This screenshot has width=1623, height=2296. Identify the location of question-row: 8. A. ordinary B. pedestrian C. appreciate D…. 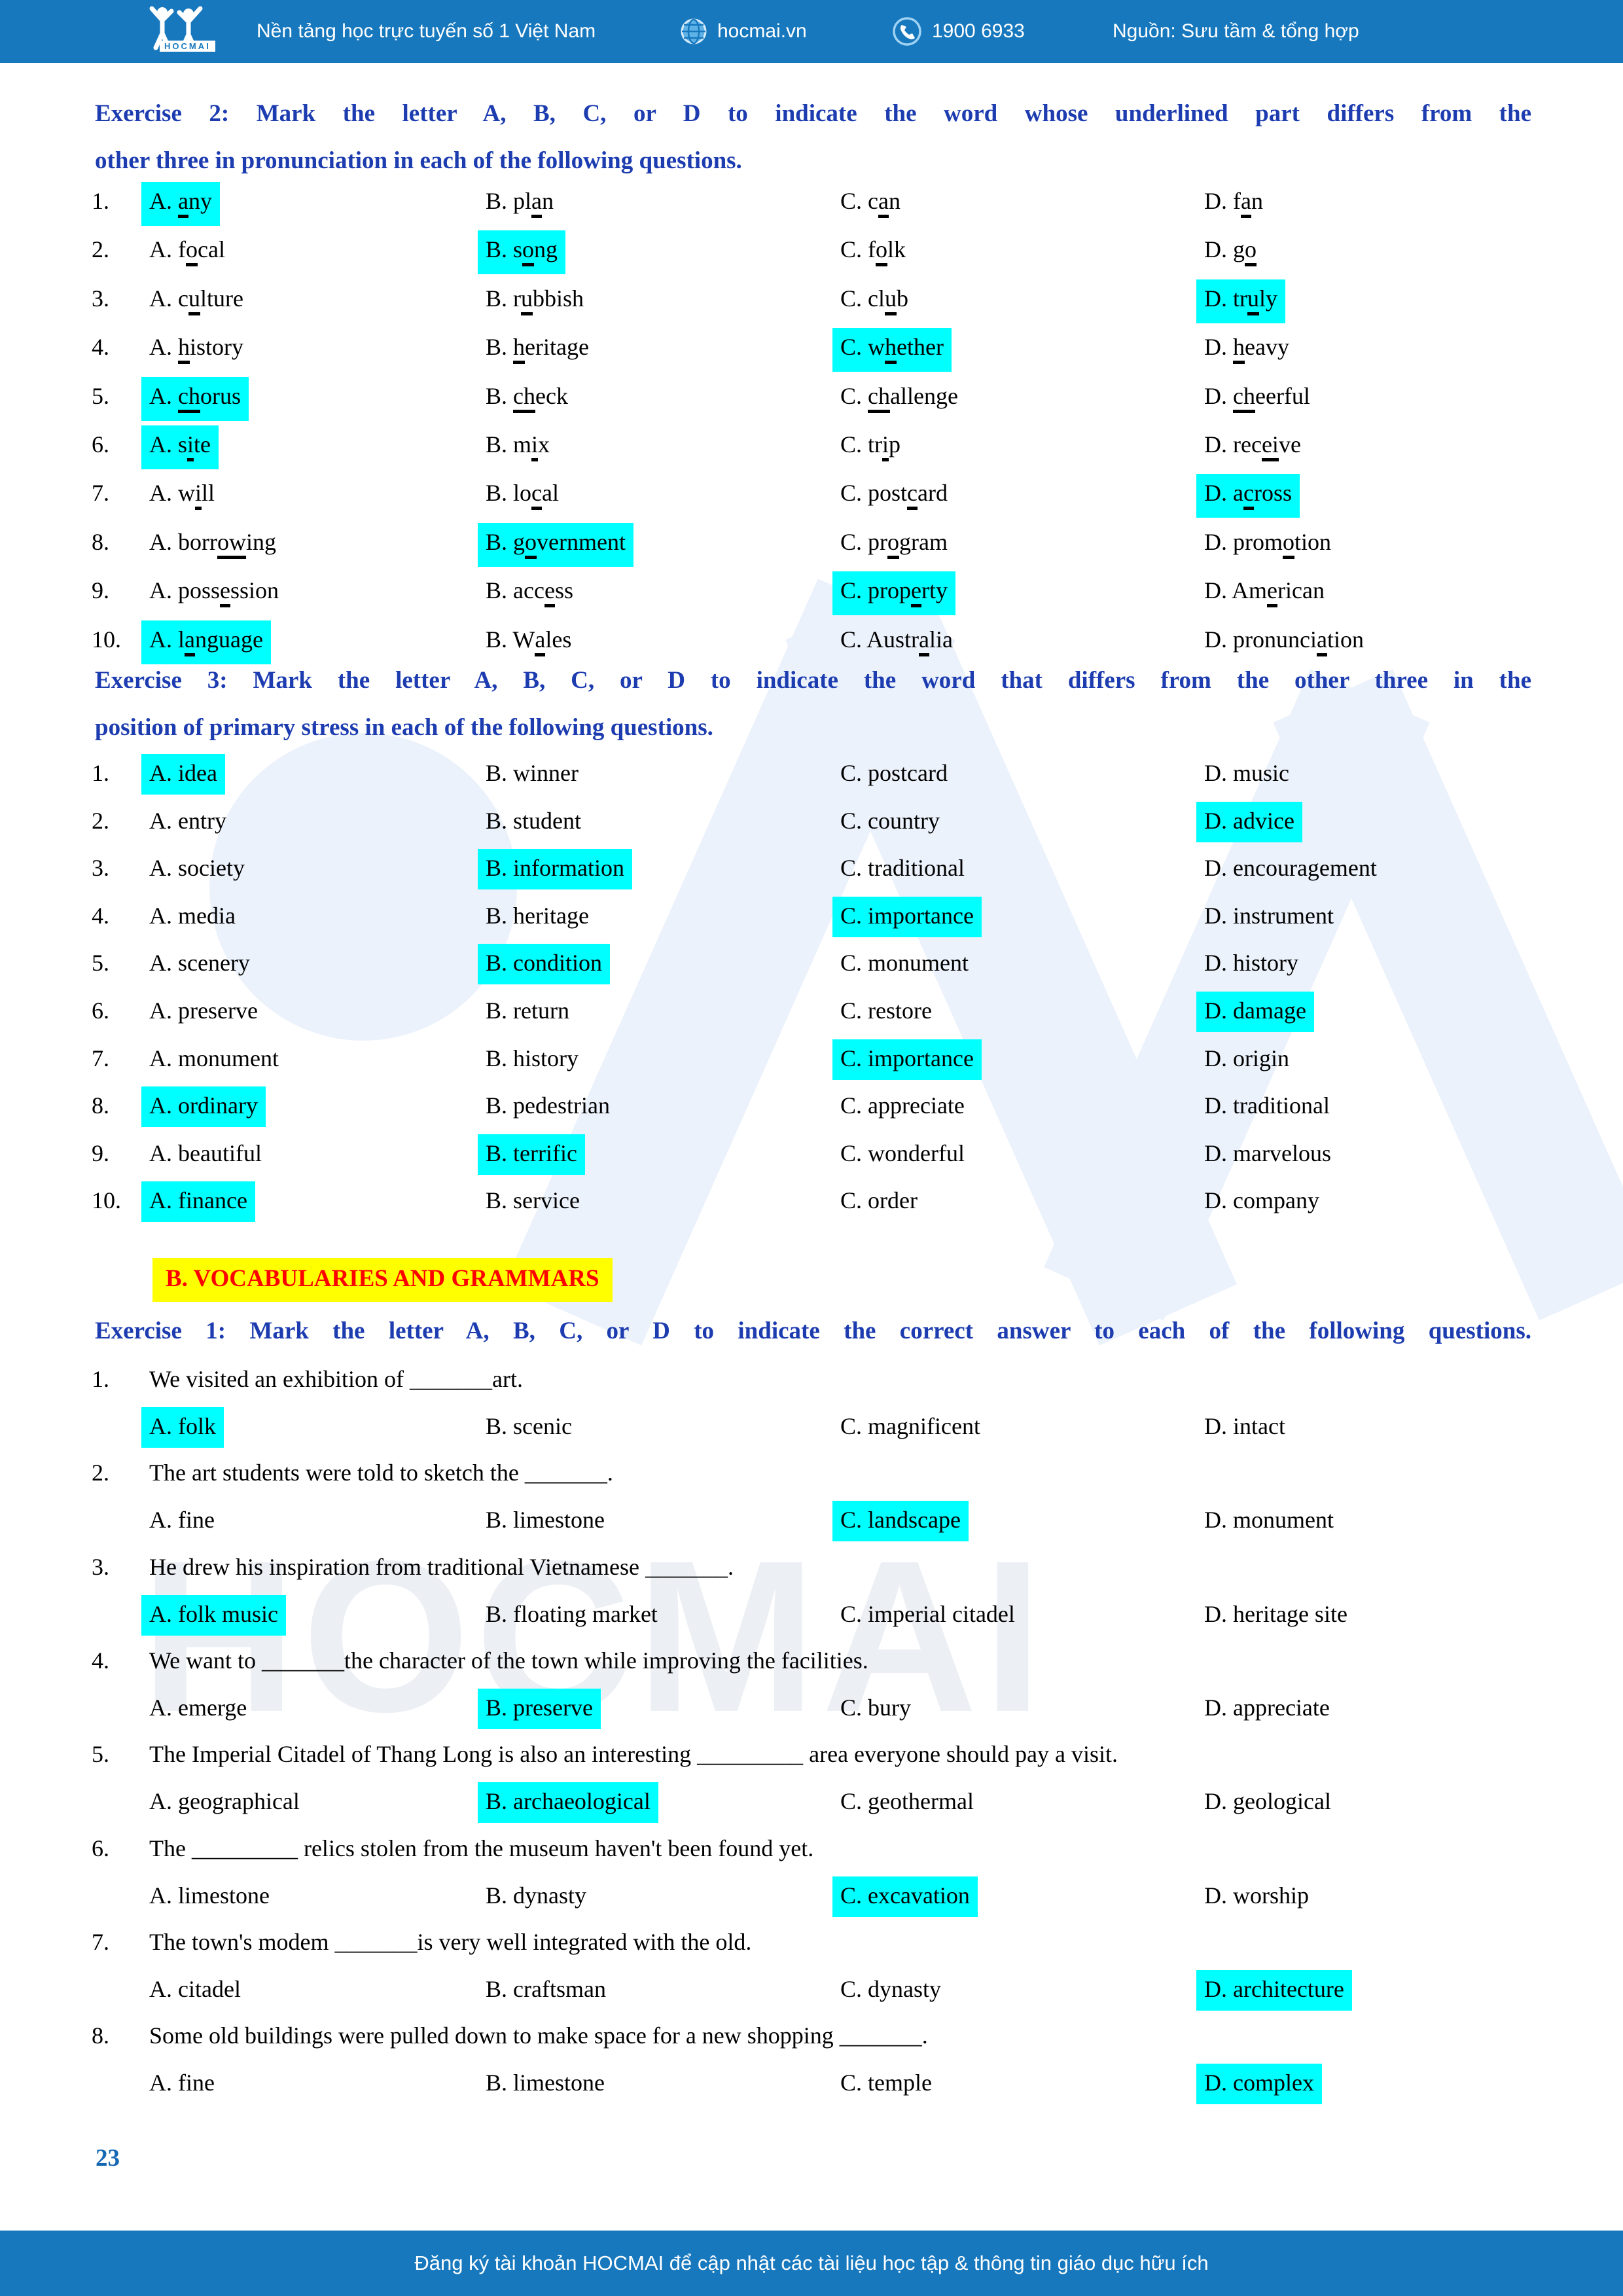
(838, 1109).